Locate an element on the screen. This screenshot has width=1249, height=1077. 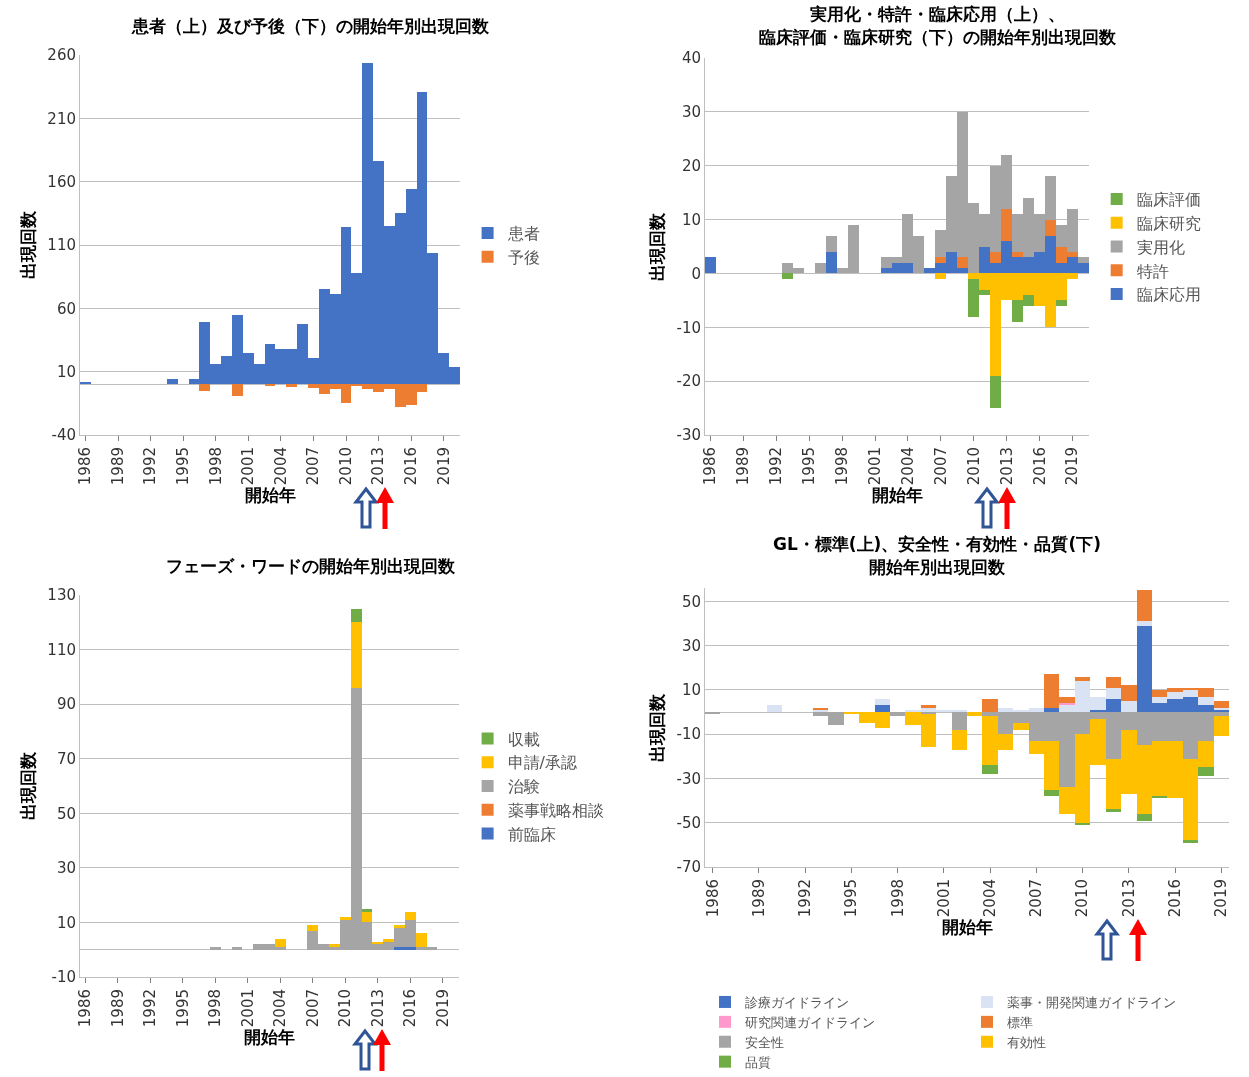
legend-label: 有効性 is located at coordinates (1026, 1042).